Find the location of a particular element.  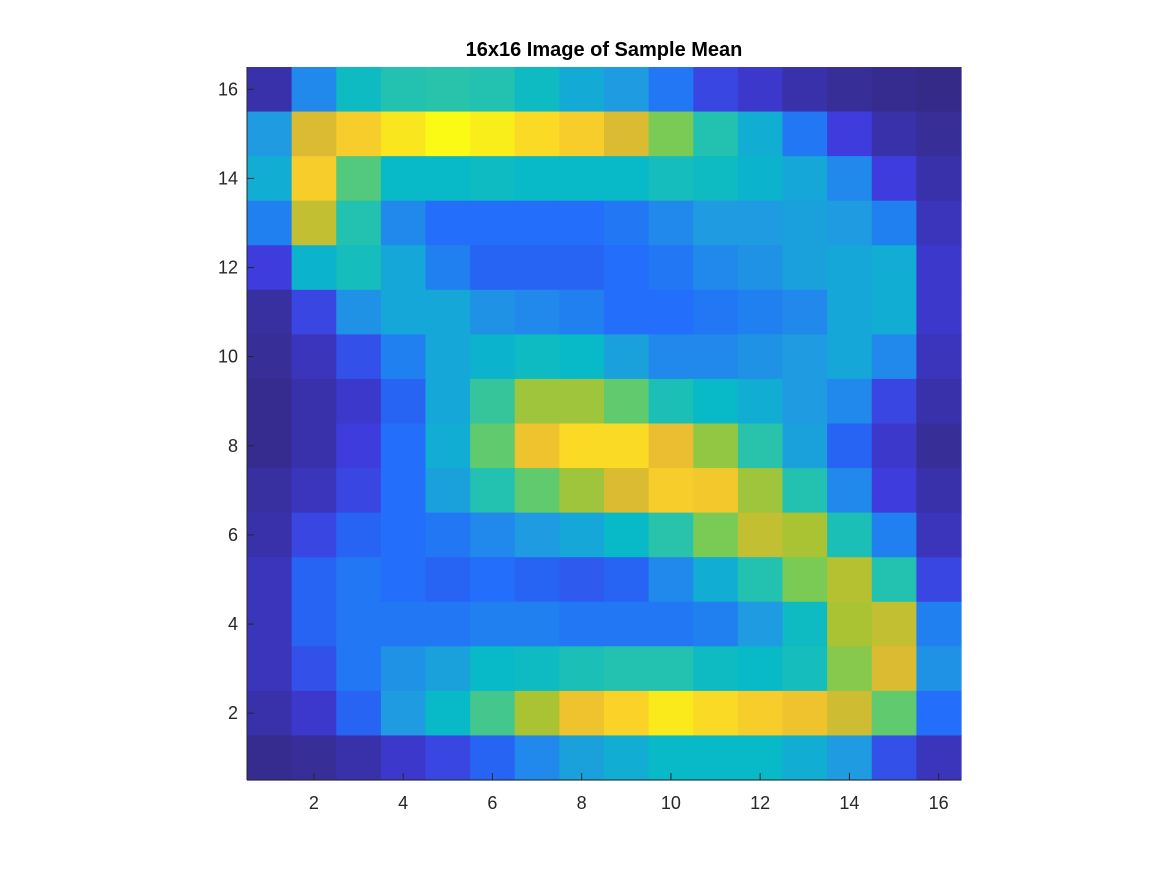

y-tick-label: 16 is located at coordinates (228, 89).